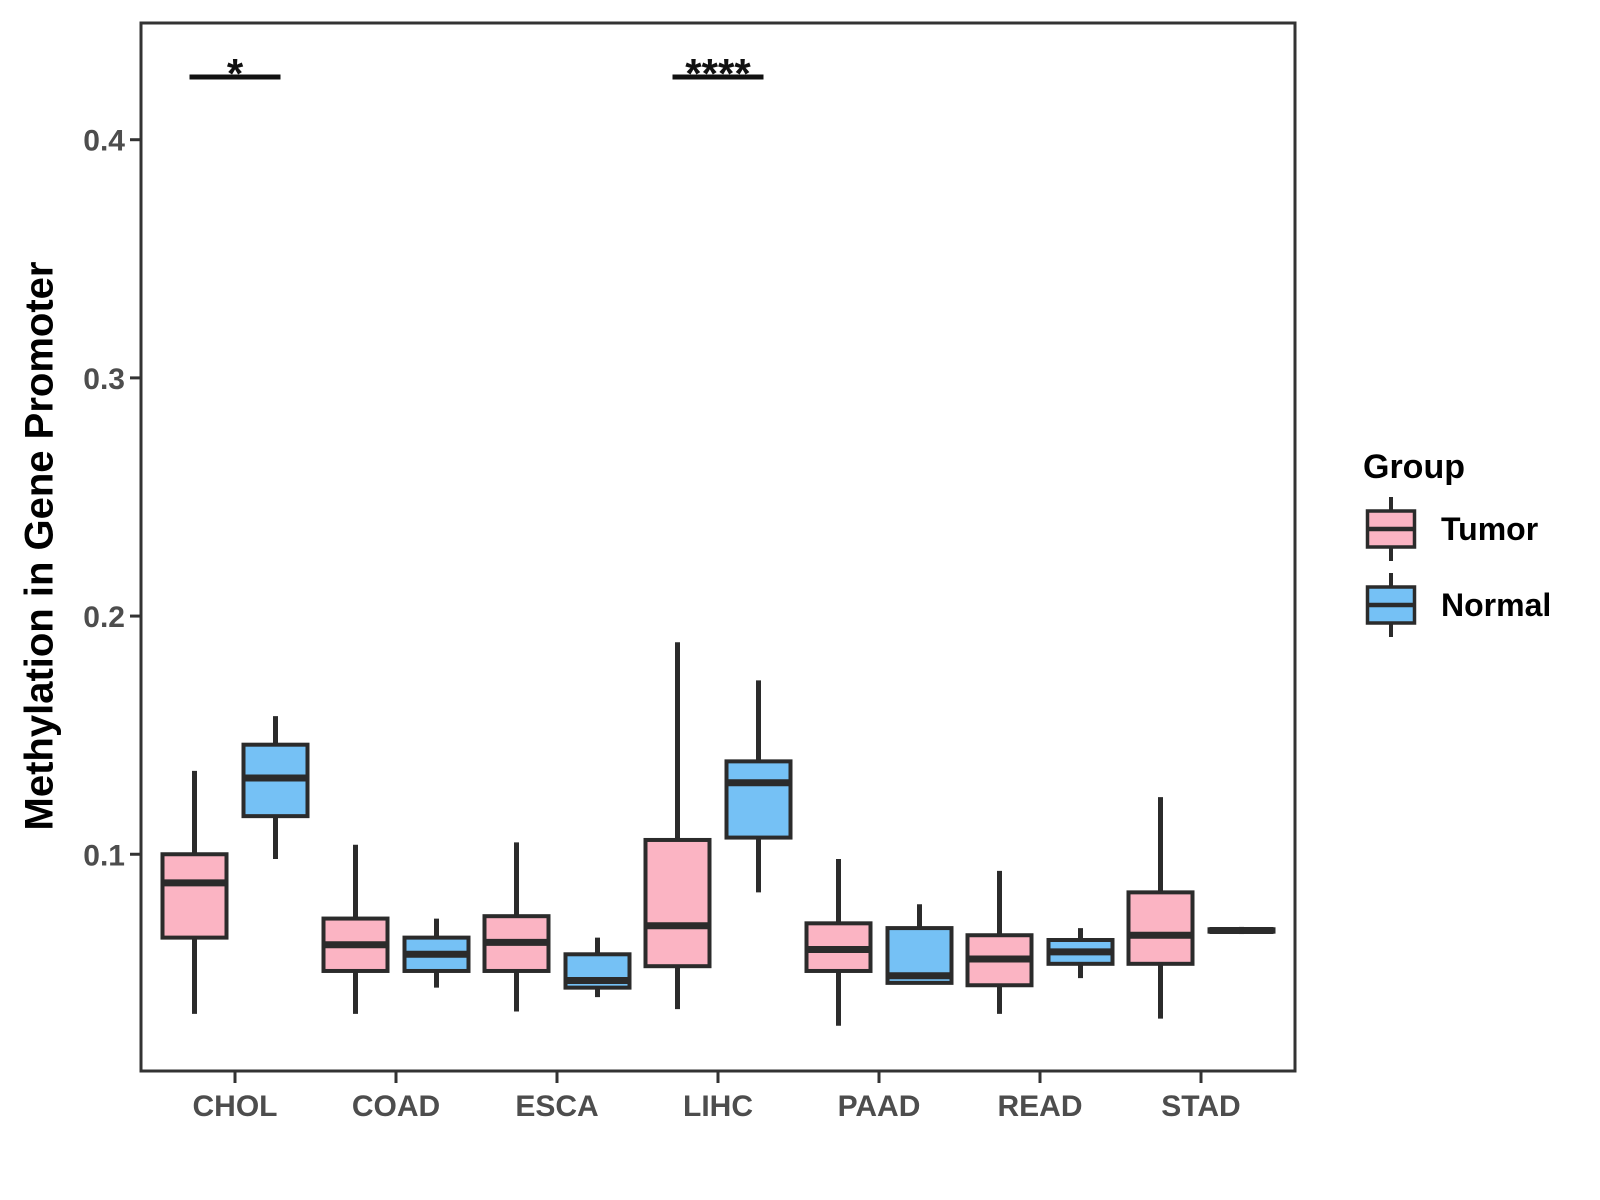  What do you see at coordinates (1039, 1106) in the screenshot?
I see `x-tick-label: READ` at bounding box center [1039, 1106].